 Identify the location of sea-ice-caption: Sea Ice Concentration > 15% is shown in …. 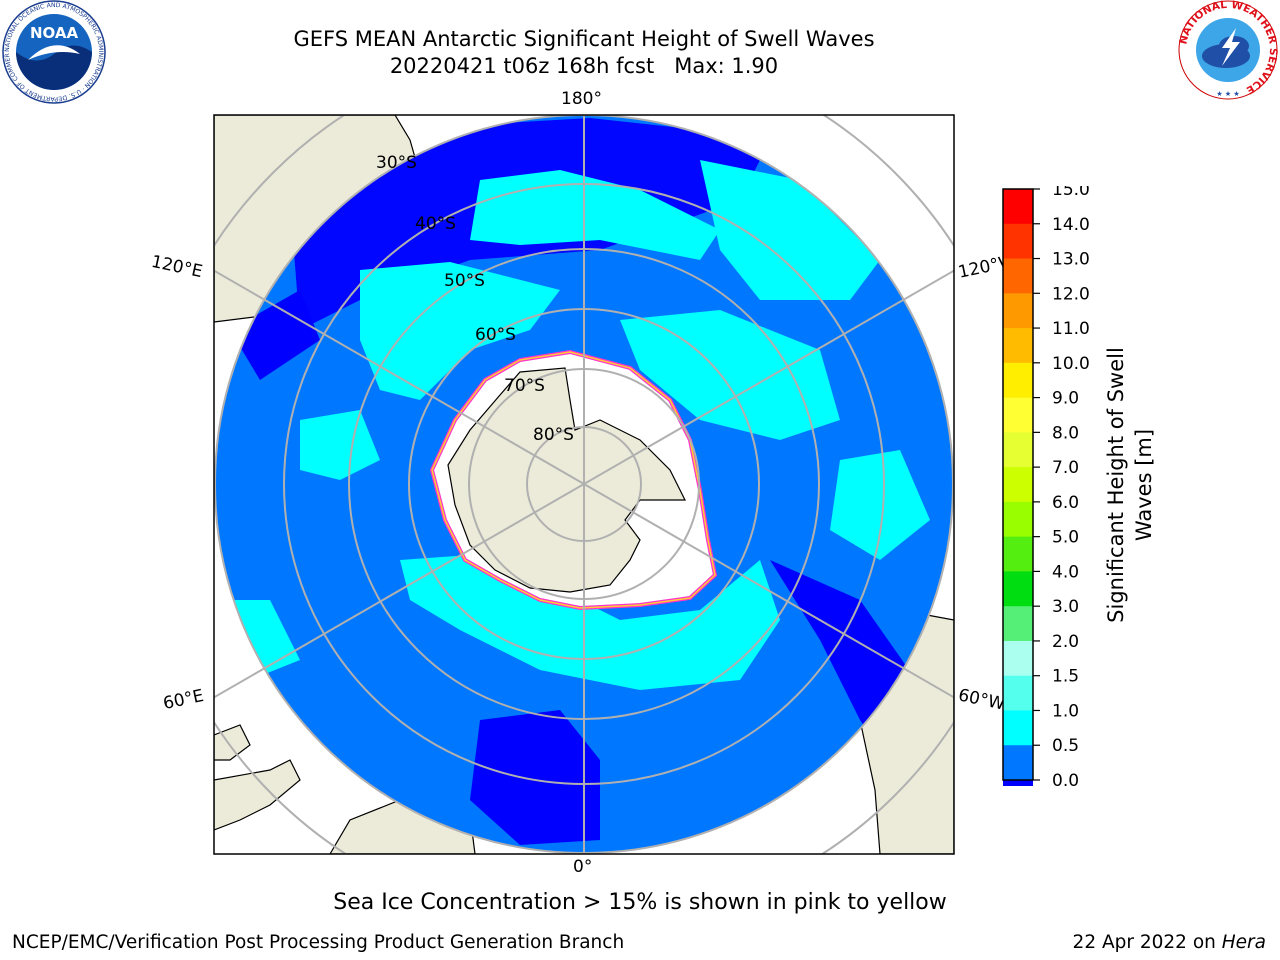
(640, 902).